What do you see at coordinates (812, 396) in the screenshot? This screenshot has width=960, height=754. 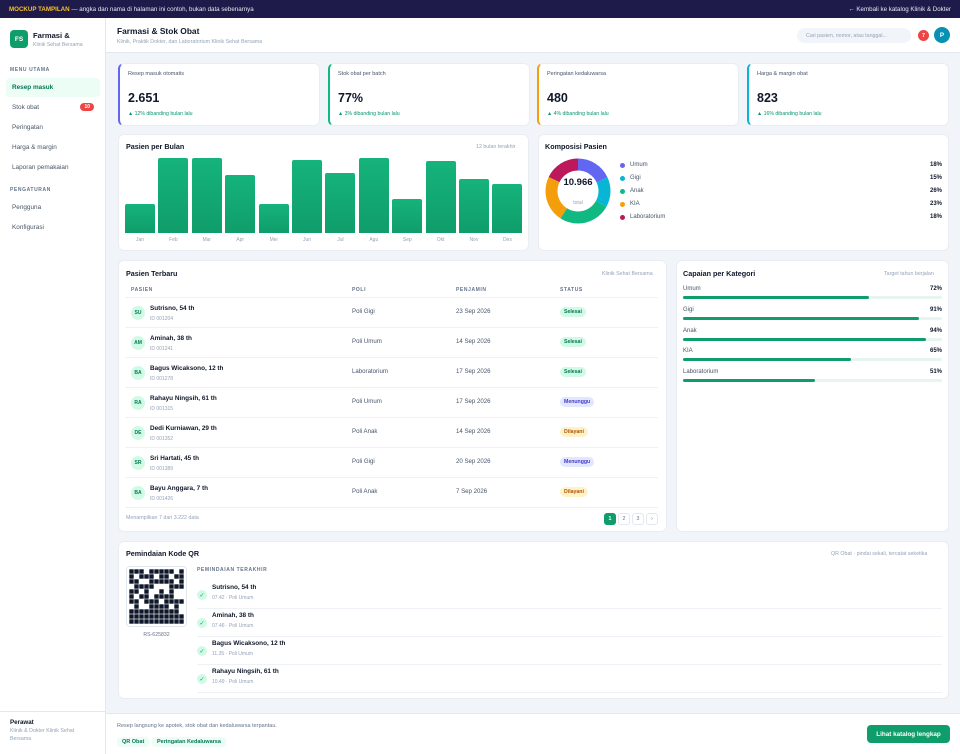 I see `targets-card` at bounding box center [812, 396].